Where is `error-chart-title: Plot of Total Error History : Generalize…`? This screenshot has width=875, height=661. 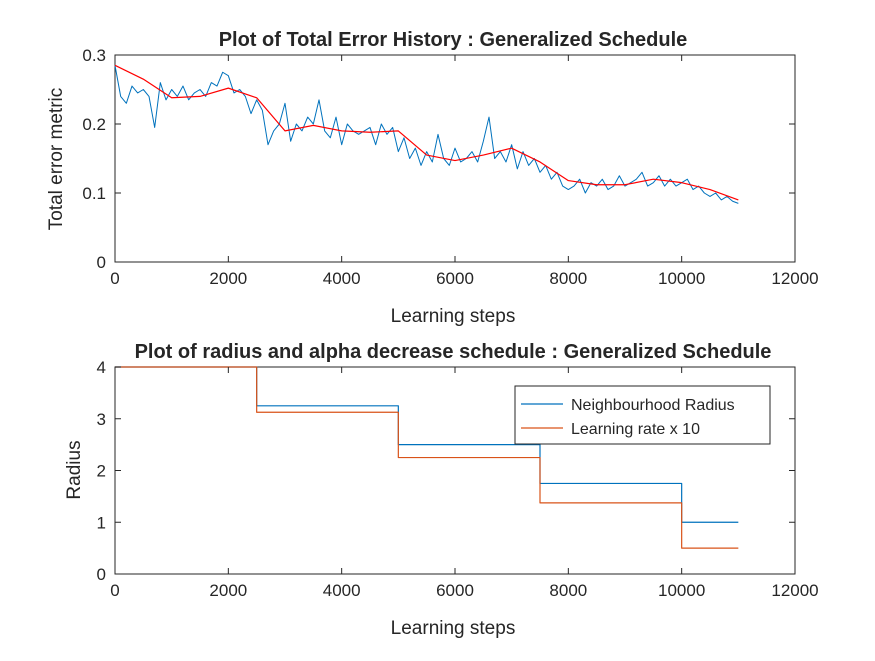 error-chart-title: Plot of Total Error History : Generalize… is located at coordinates (453, 40).